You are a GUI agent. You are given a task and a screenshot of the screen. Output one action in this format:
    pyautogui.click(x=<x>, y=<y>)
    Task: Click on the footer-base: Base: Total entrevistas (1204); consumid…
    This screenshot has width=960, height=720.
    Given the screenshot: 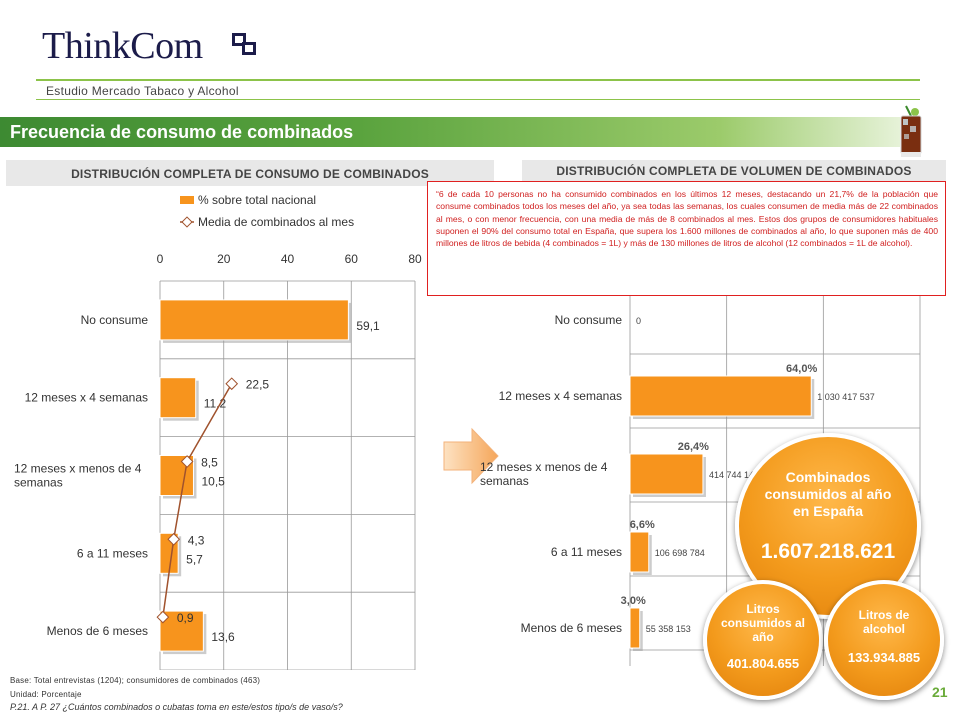 What is the action you would take?
    pyautogui.click(x=135, y=680)
    